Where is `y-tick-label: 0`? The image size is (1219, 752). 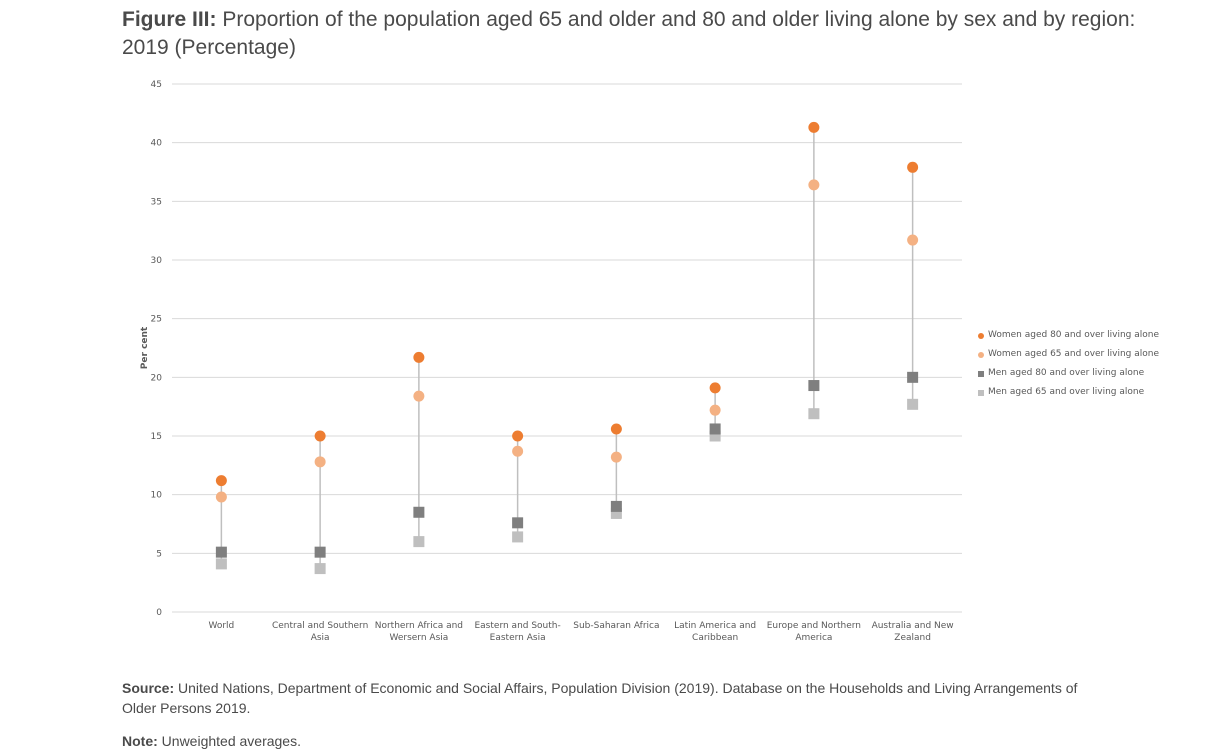 y-tick-label: 0 is located at coordinates (159, 613).